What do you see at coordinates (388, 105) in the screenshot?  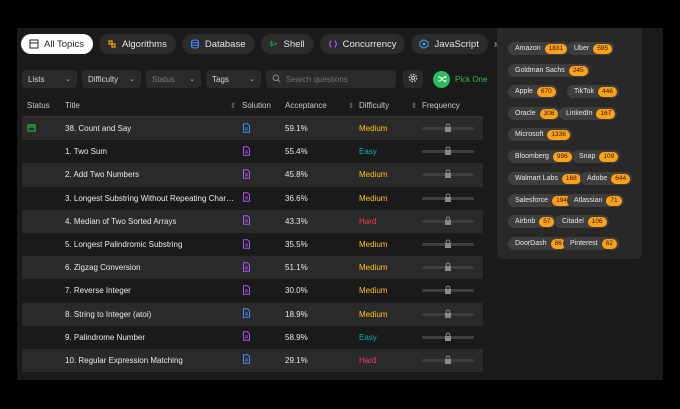 I see `header-difficulty: Difficulty ⇕` at bounding box center [388, 105].